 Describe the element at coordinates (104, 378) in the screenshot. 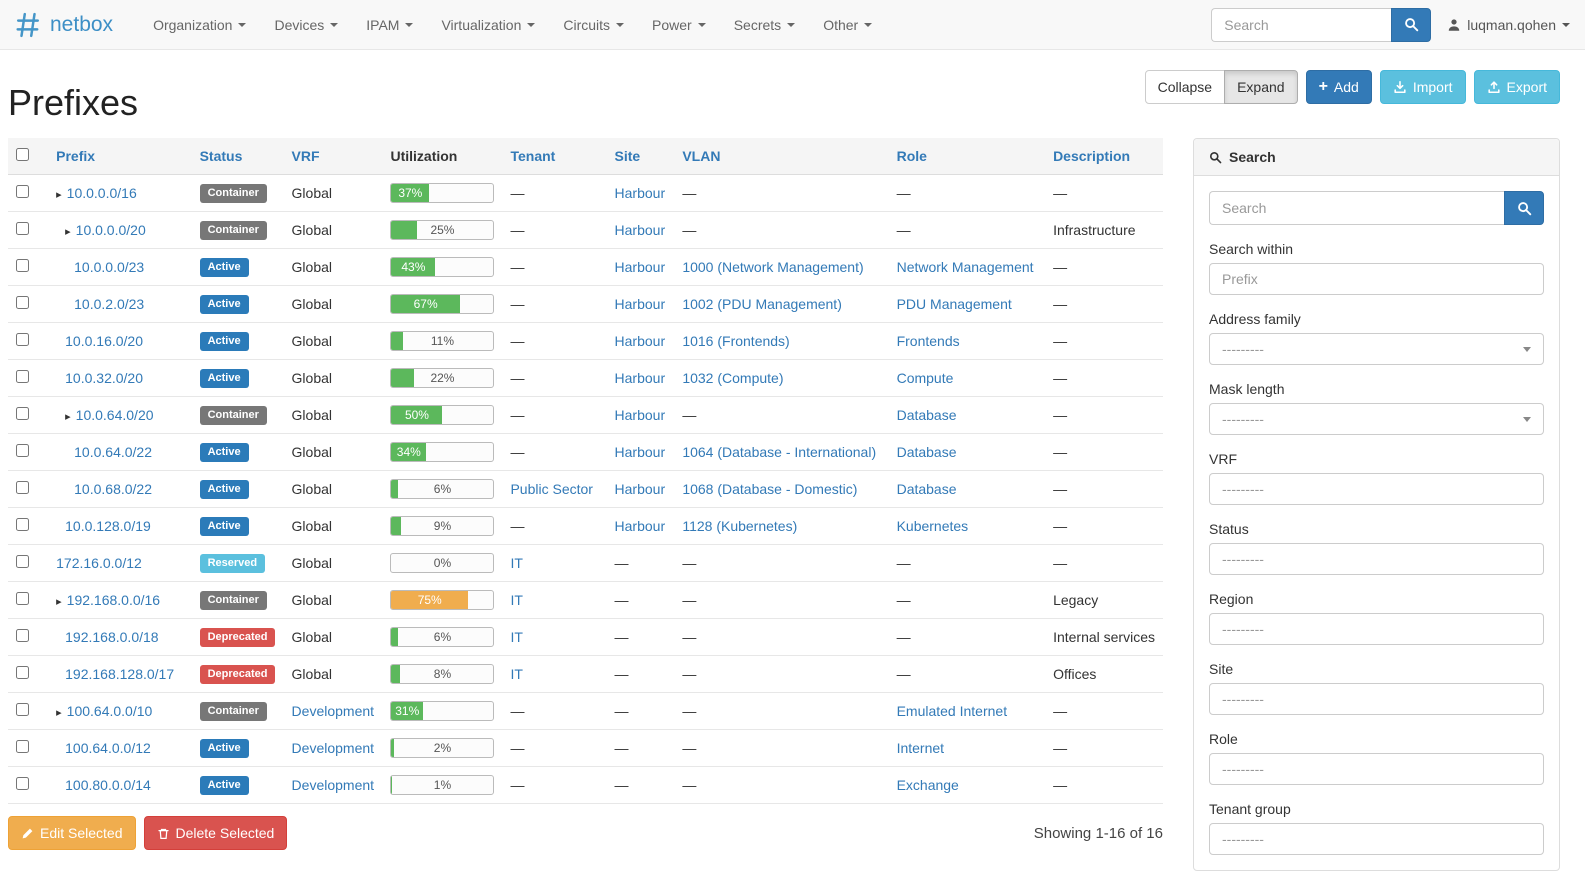

I see `prefix-link: 10.0.32.0/20` at that location.